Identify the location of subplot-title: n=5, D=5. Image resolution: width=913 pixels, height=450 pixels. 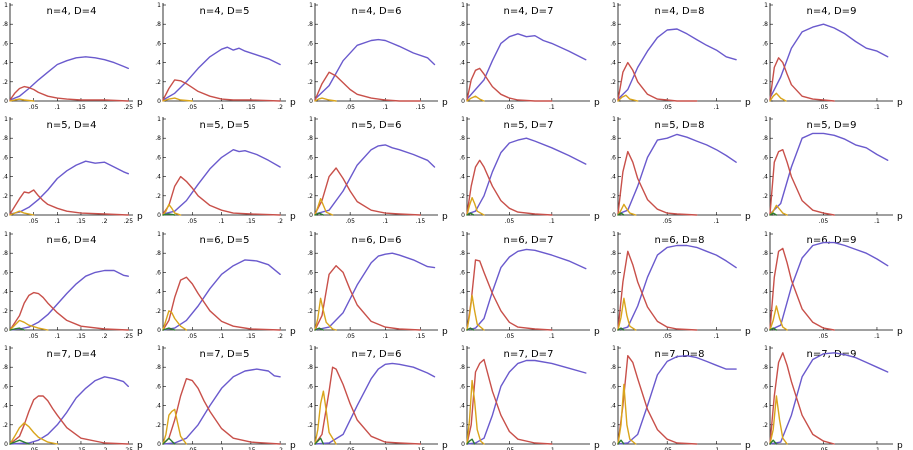
(225, 125).